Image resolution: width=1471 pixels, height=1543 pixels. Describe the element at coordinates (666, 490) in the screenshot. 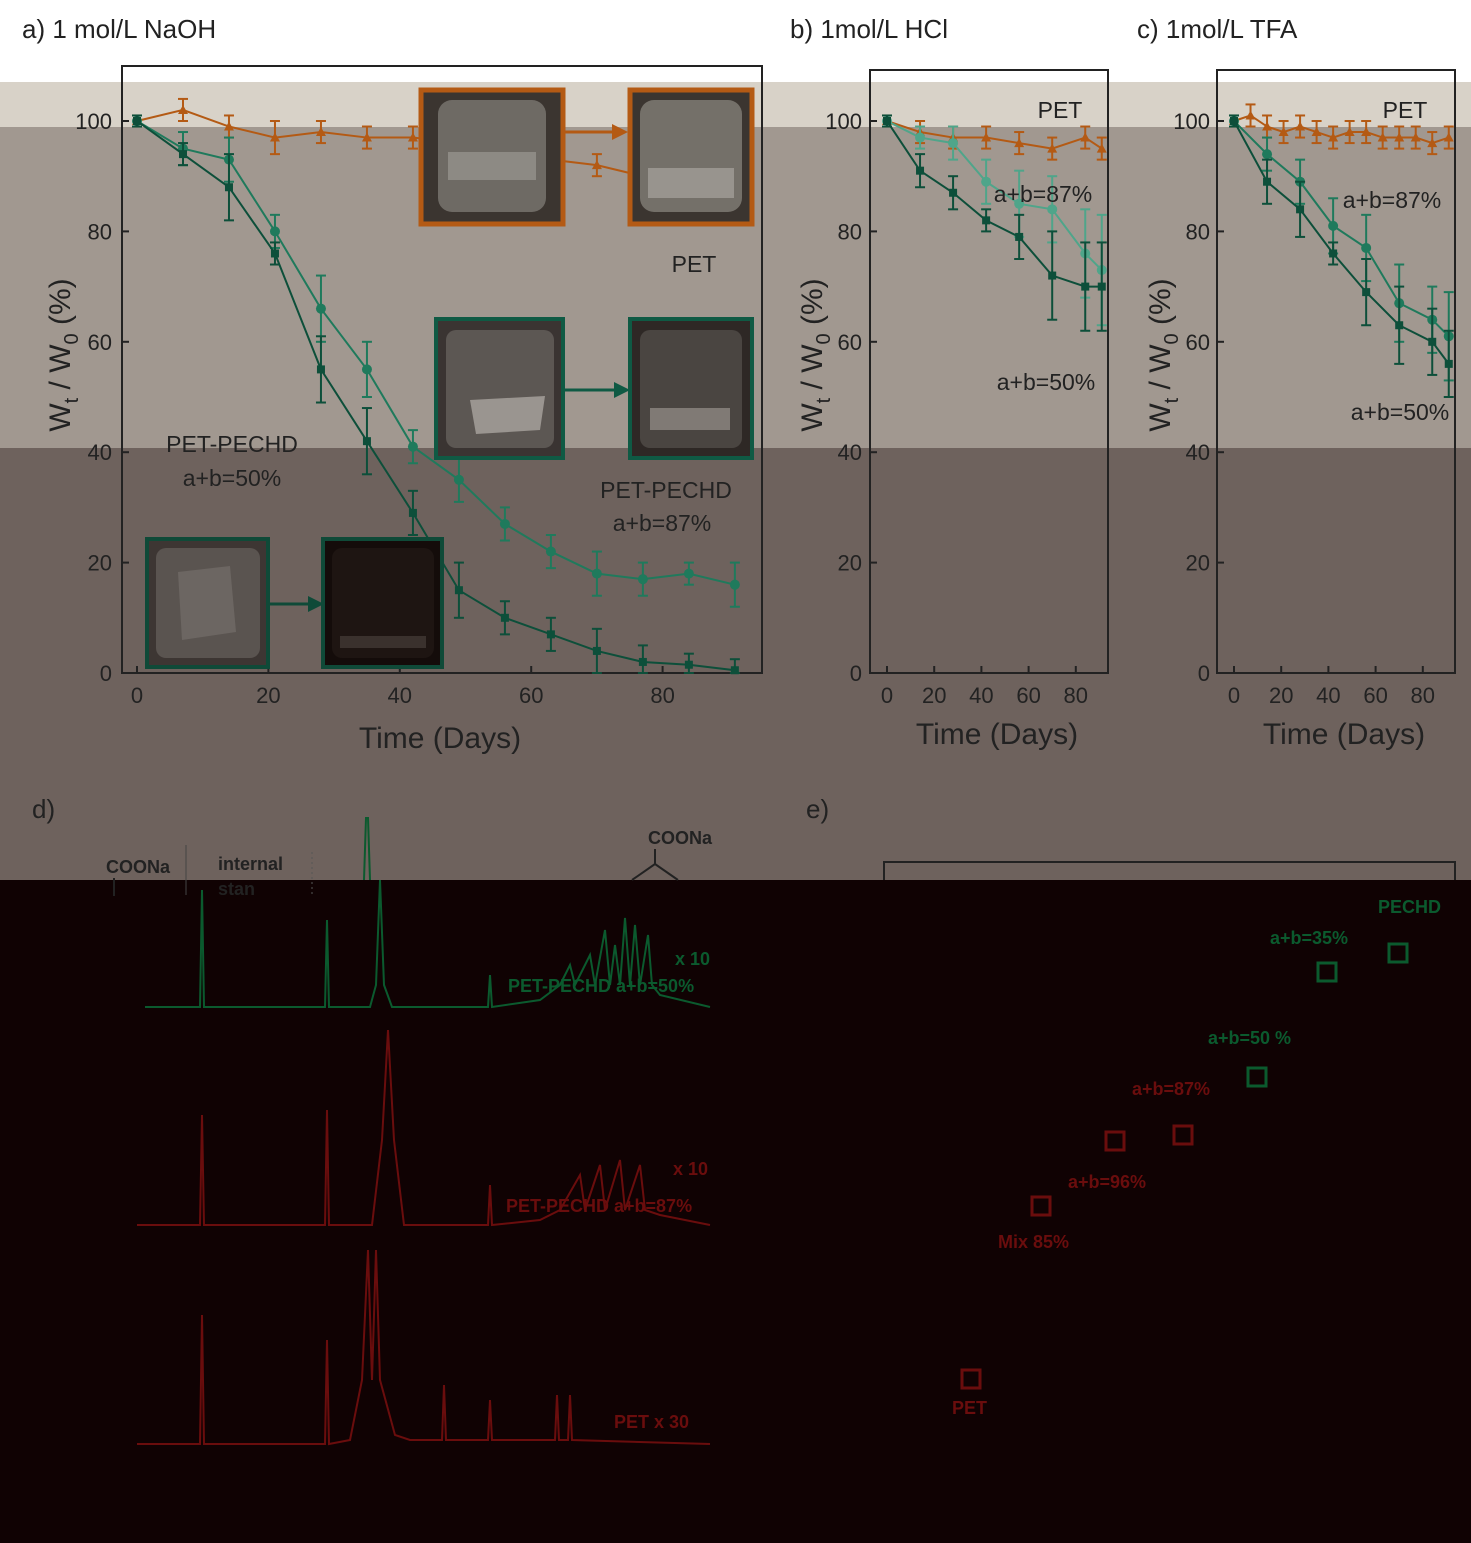

I see `chart-annotation: PET-PECHD` at that location.